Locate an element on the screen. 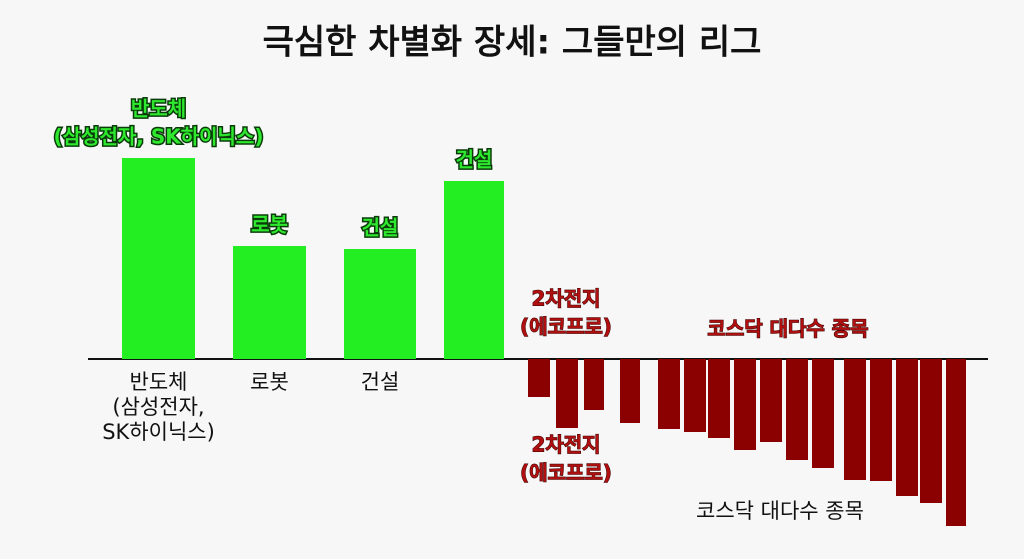 The width and height of the screenshot is (1024, 559). x-tick-label: SK하이닉스) is located at coordinates (158, 432).